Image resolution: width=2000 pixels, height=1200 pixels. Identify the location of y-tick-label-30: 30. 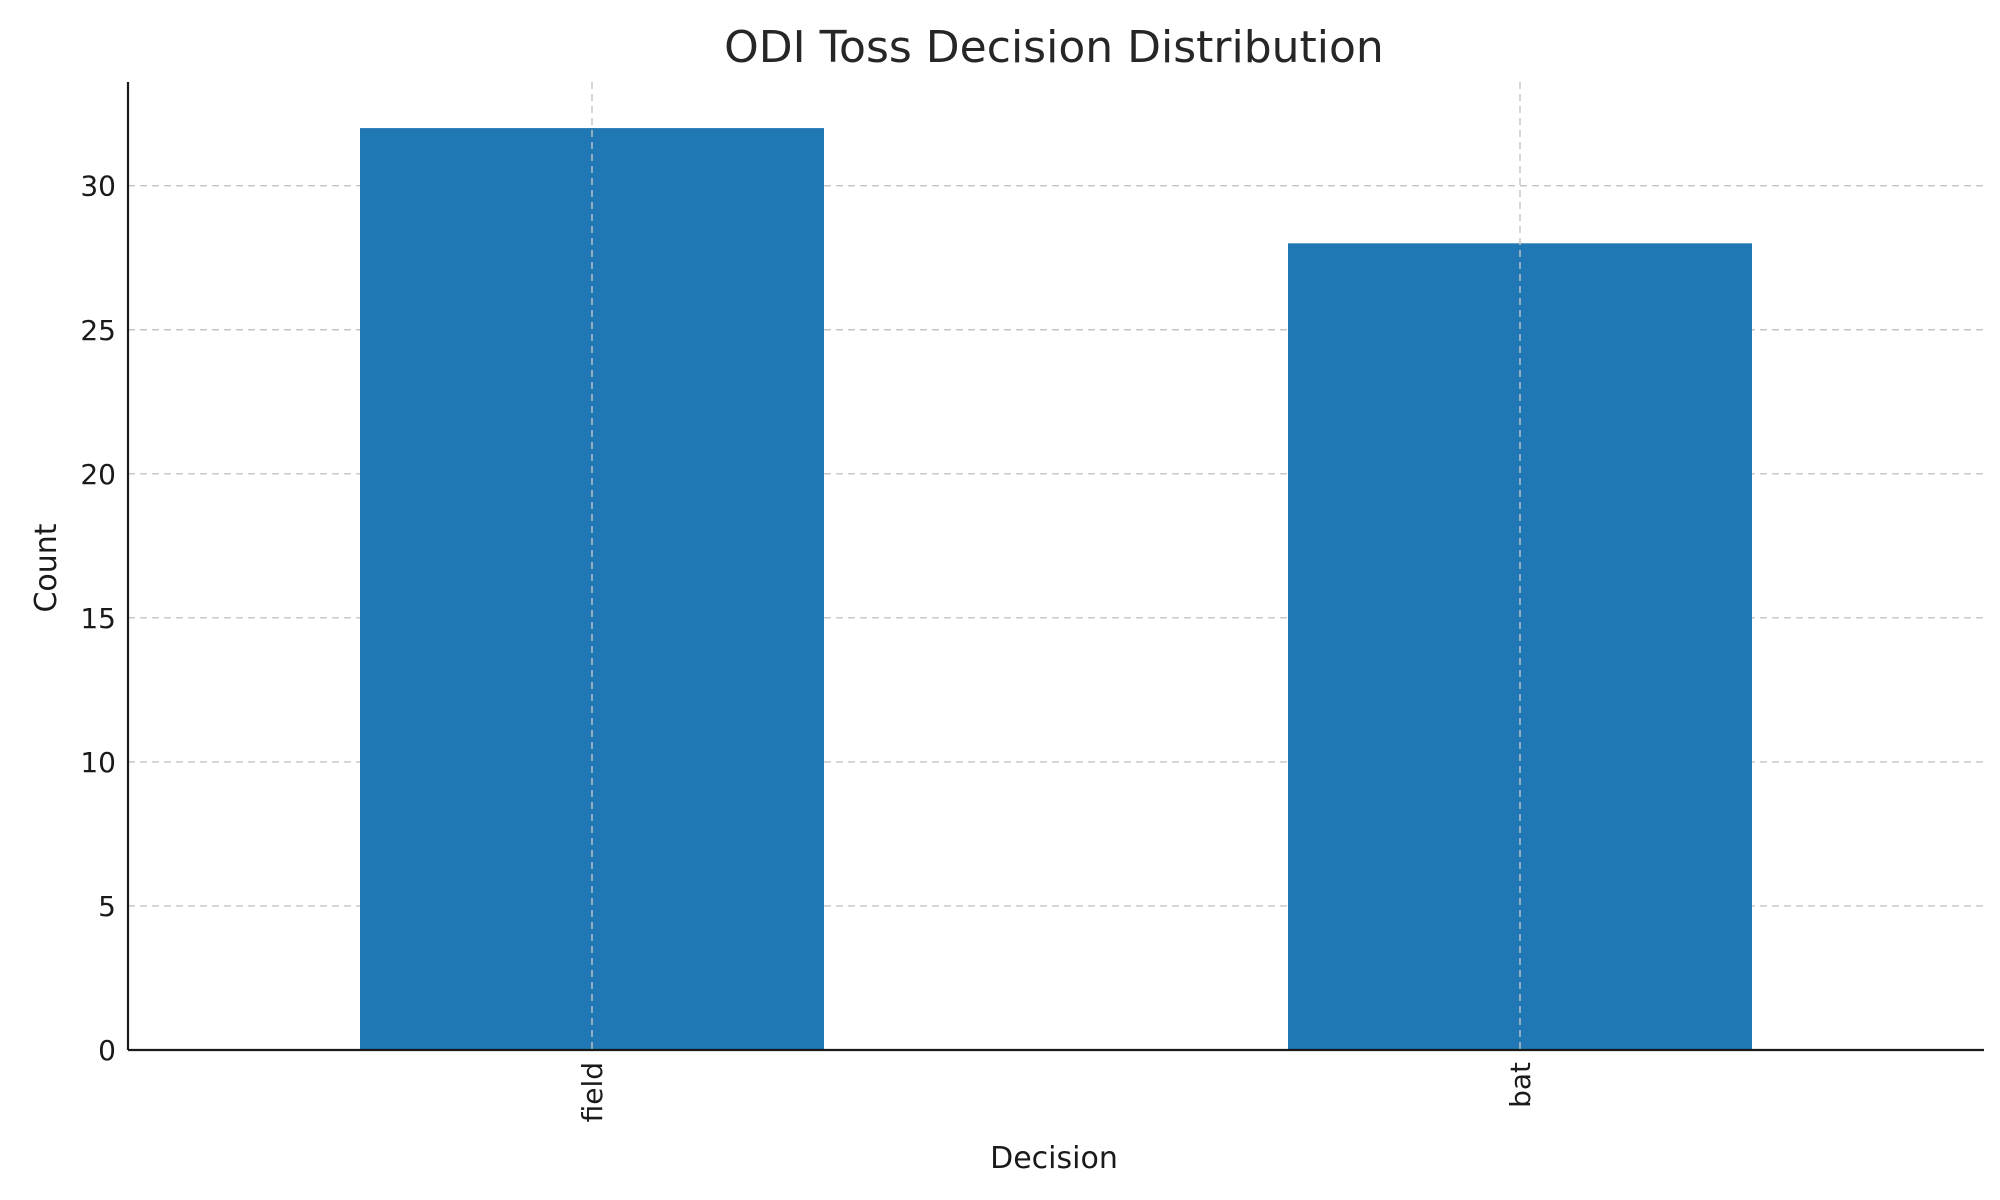
(98, 186).